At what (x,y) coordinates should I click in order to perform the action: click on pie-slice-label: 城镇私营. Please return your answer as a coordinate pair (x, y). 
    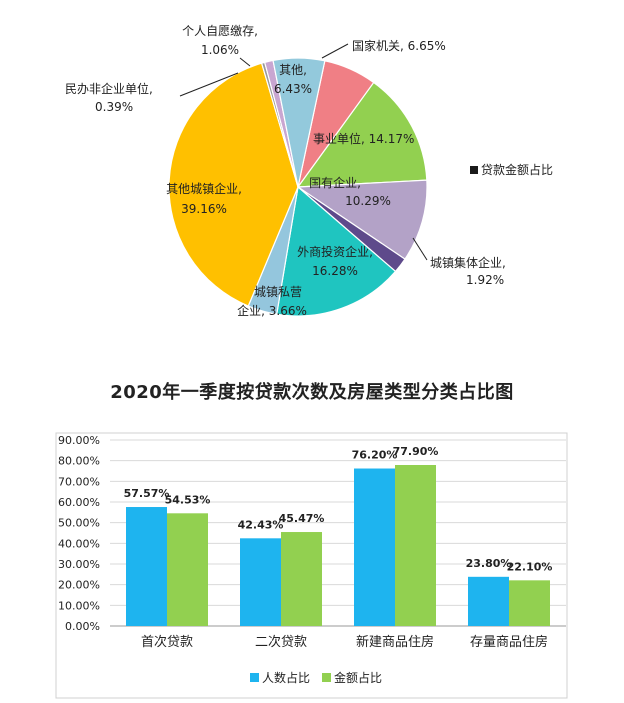
    Looking at the image, I should click on (278, 292).